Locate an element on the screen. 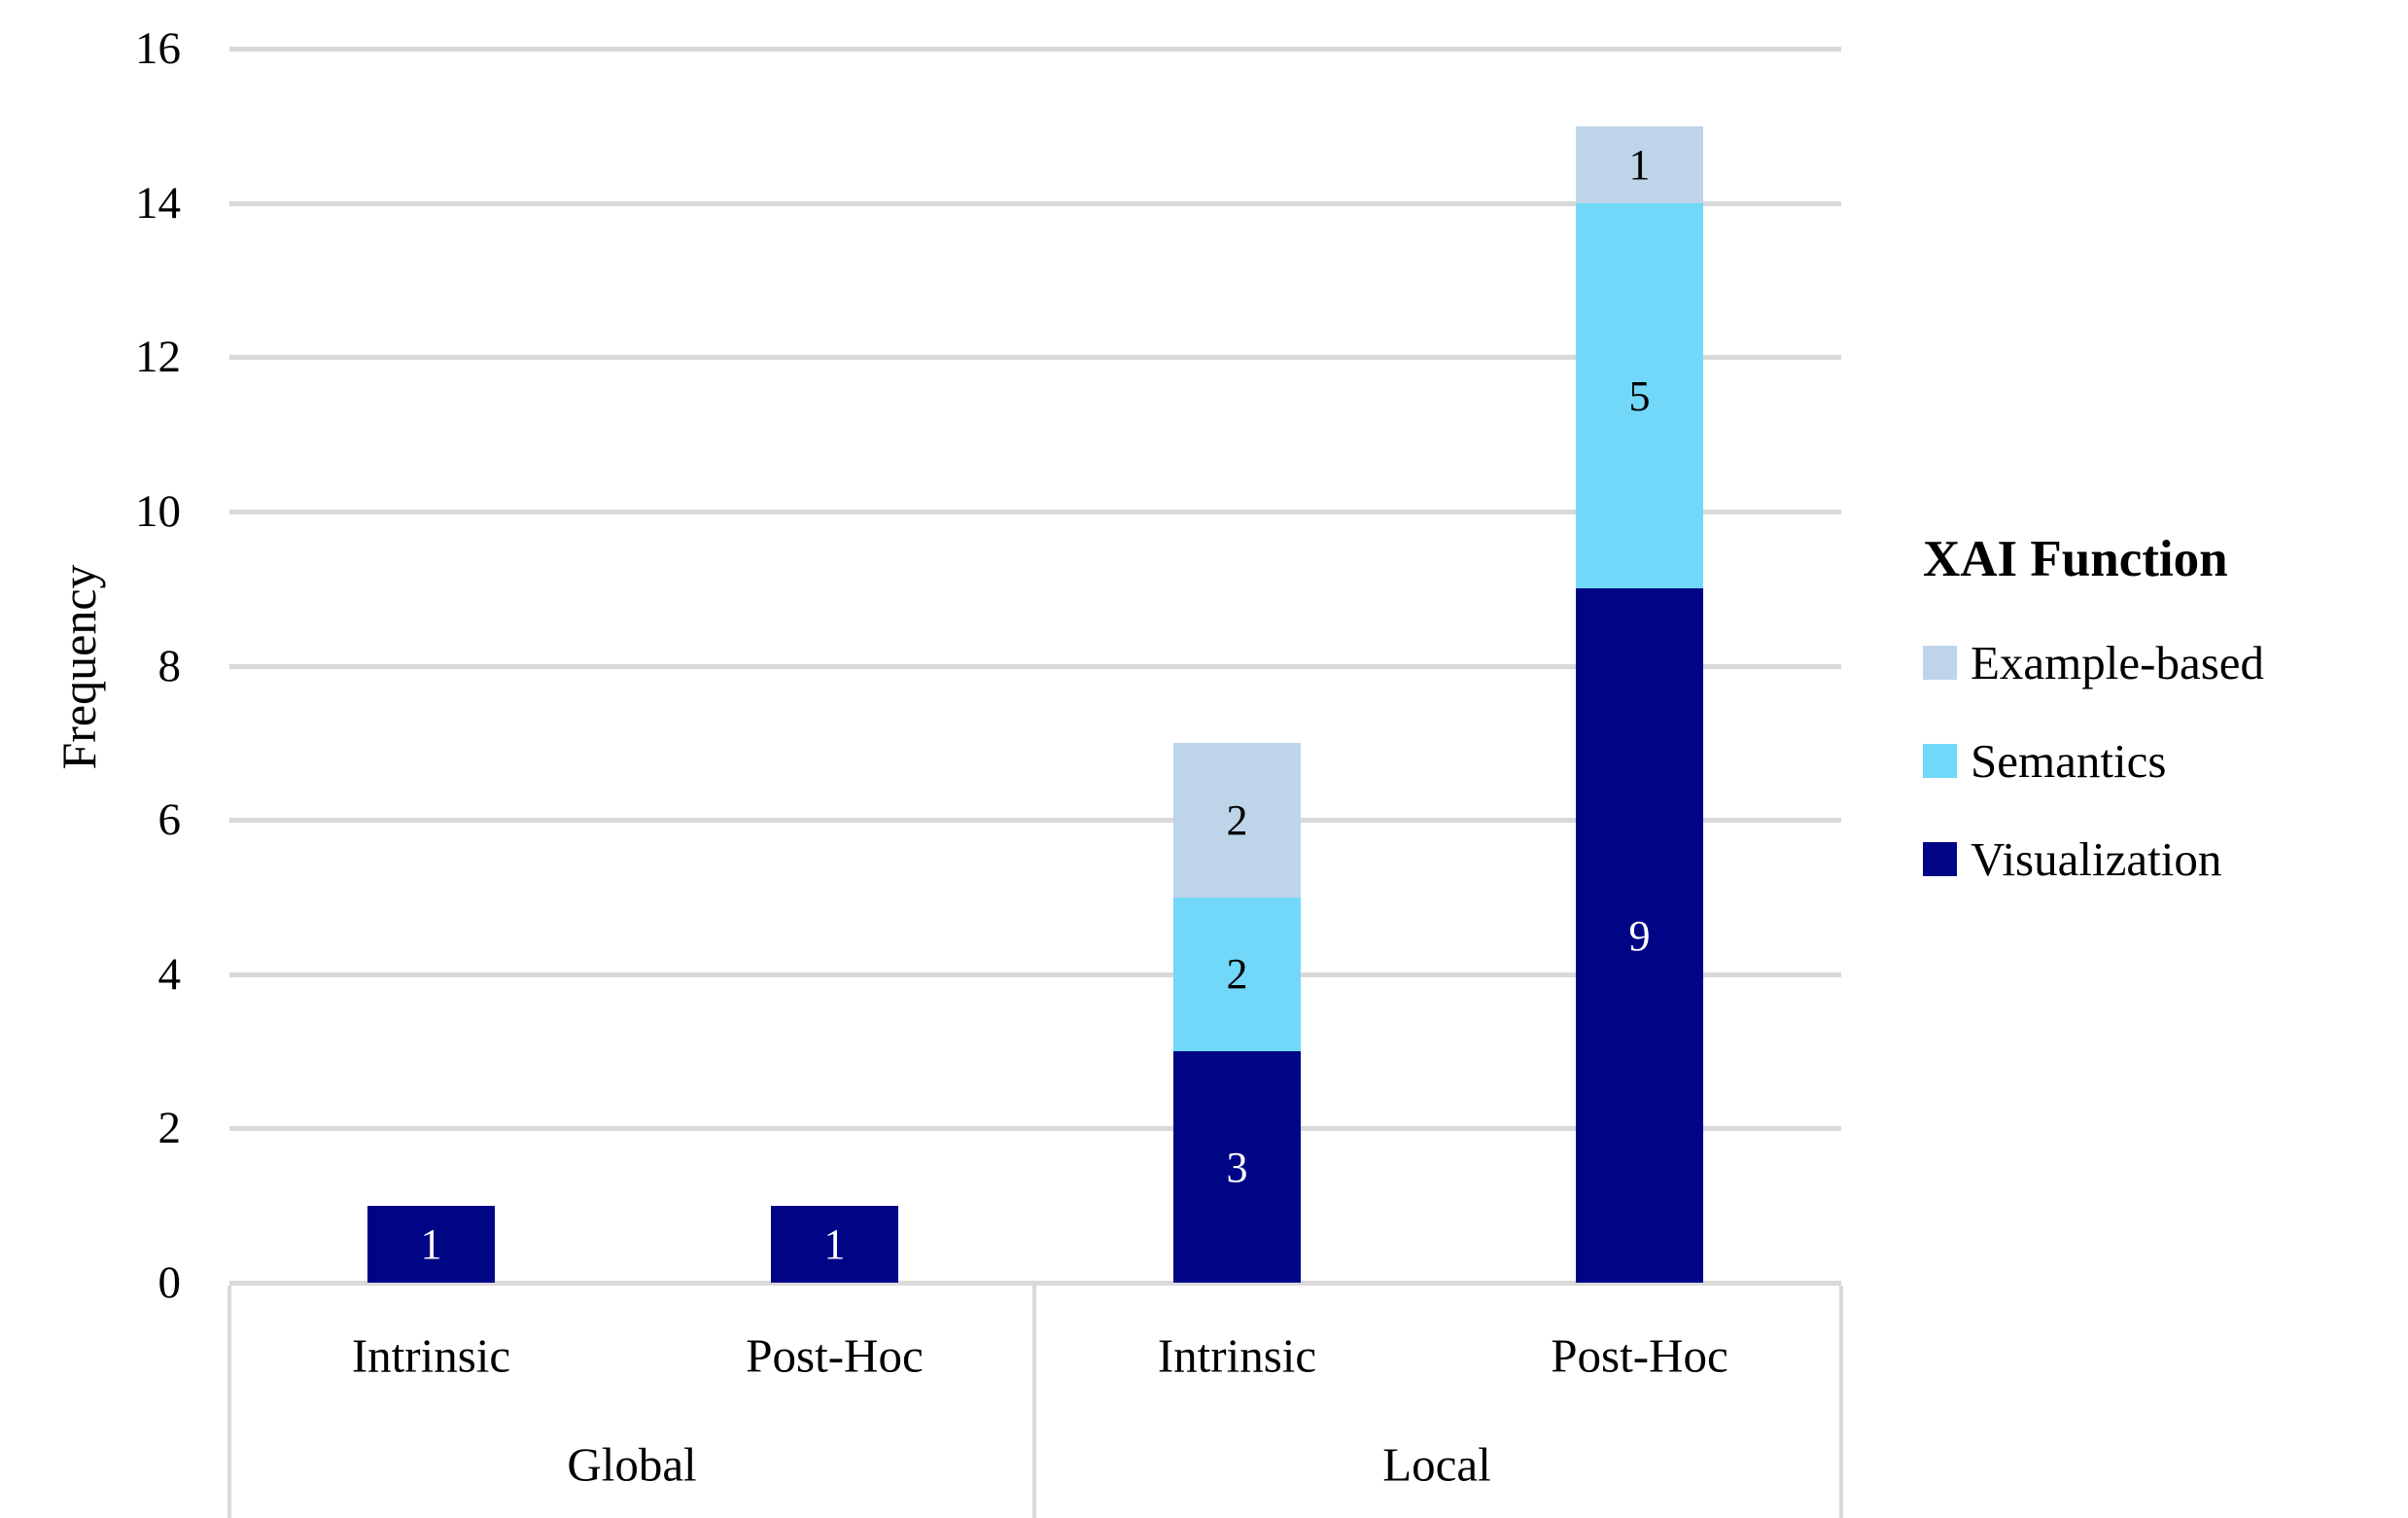  bar-local-post-hoc: 1 5 9 is located at coordinates (1639, 704).